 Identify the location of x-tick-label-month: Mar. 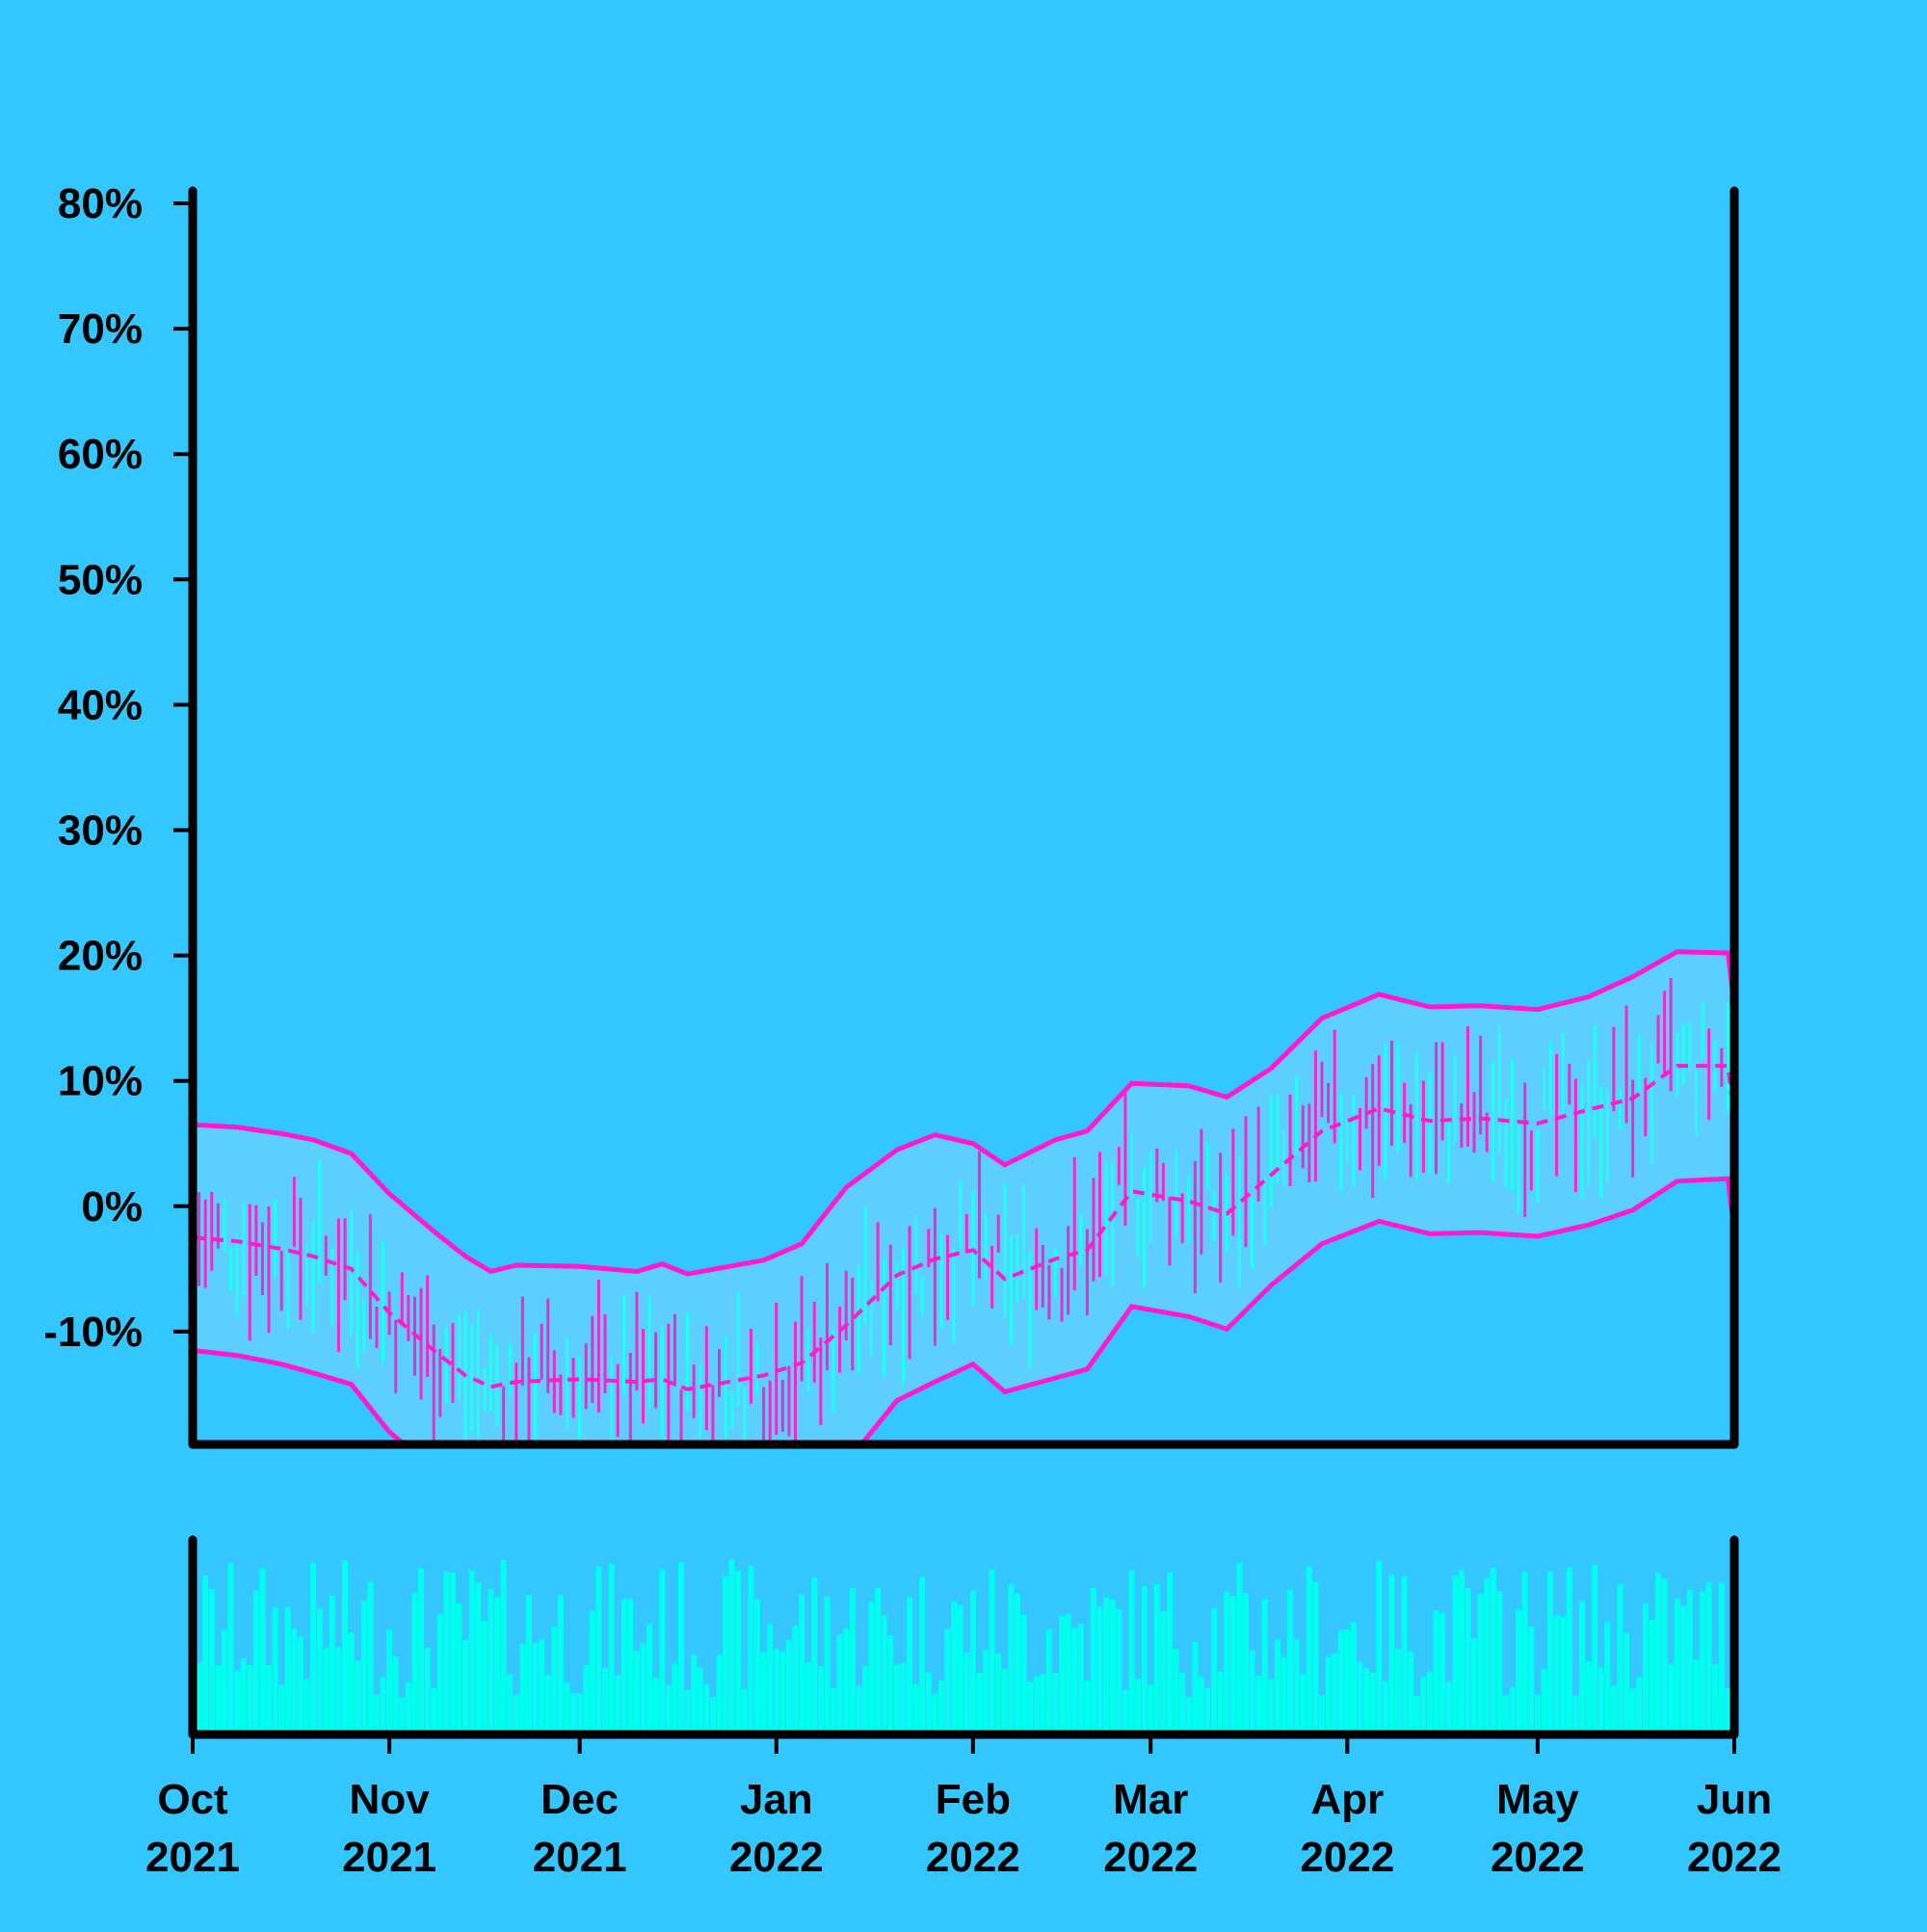
(1150, 1799).